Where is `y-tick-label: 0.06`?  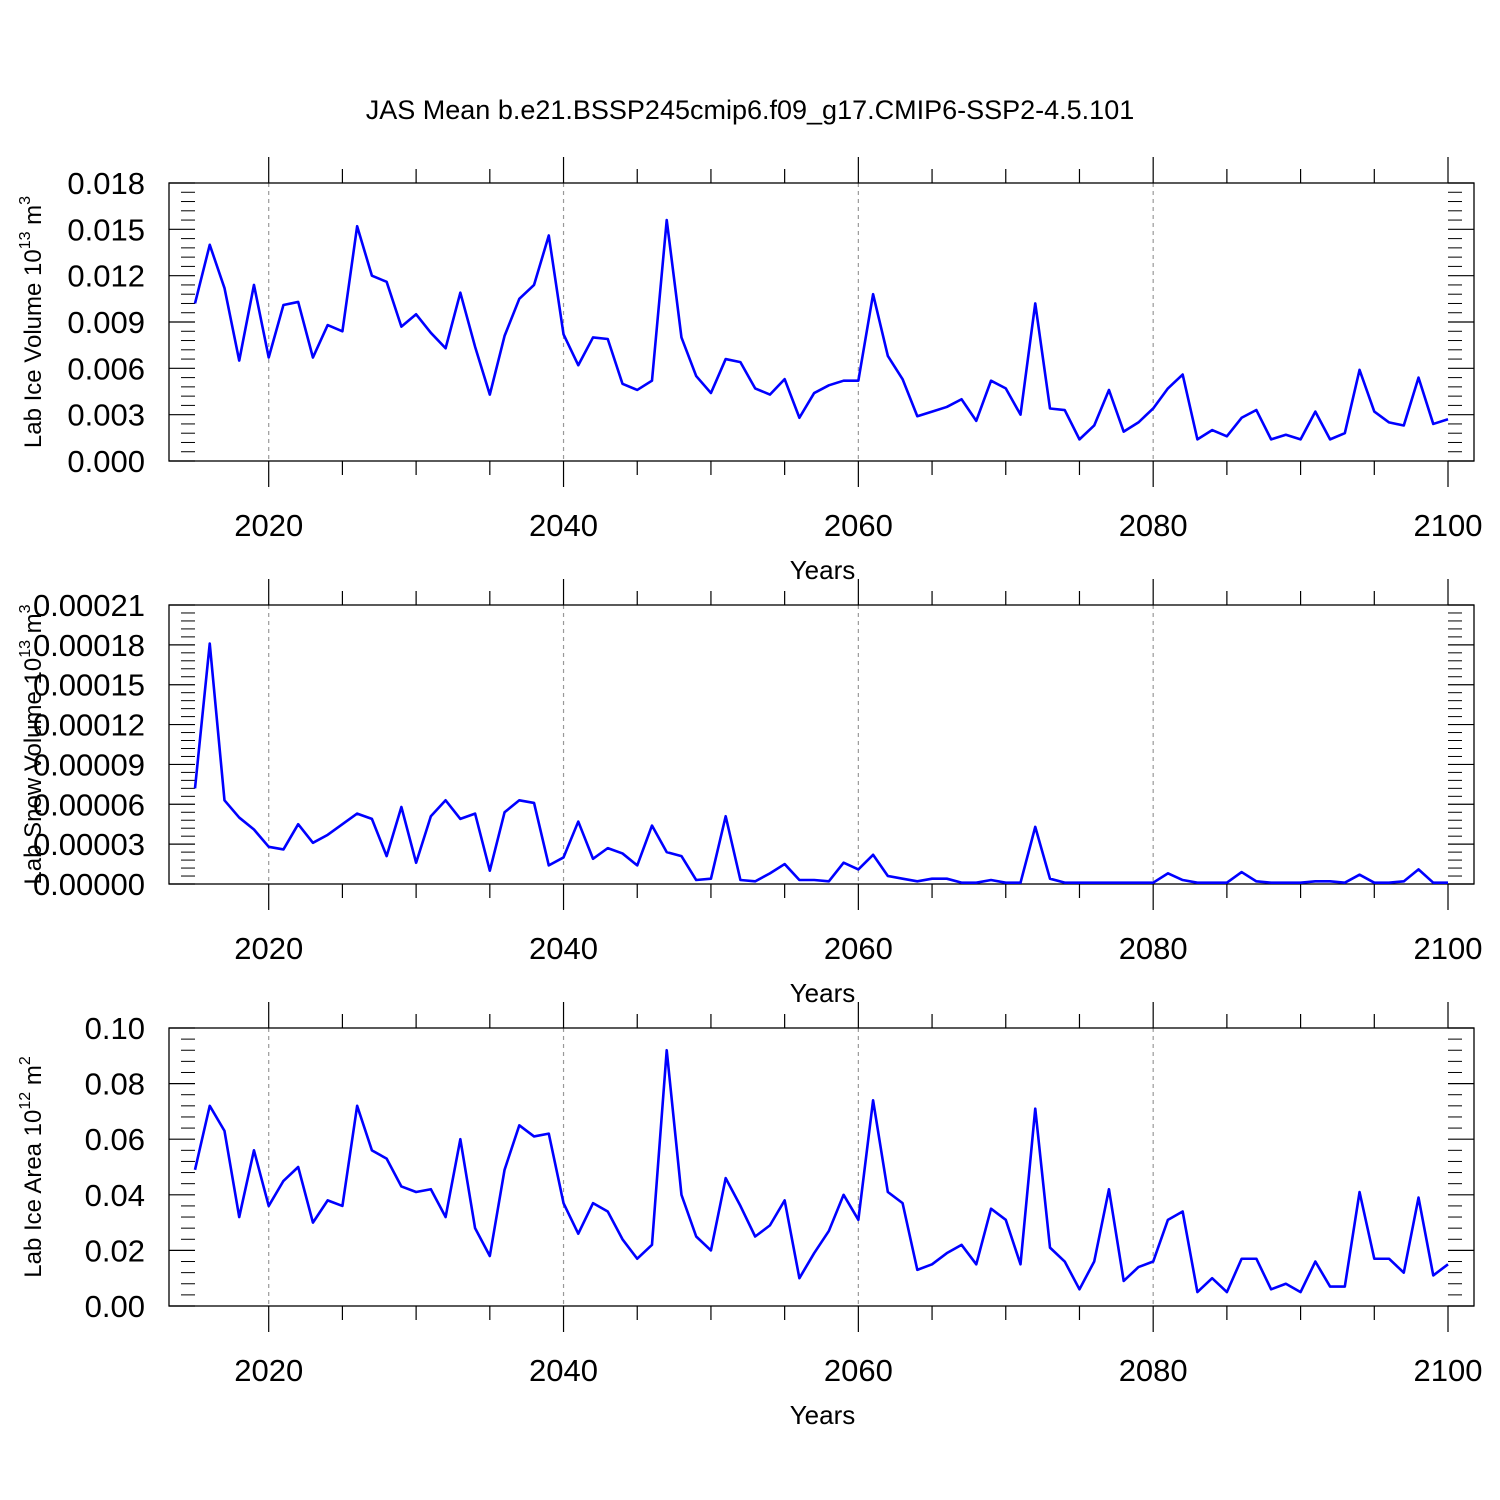
y-tick-label: 0.06 is located at coordinates (115, 1139).